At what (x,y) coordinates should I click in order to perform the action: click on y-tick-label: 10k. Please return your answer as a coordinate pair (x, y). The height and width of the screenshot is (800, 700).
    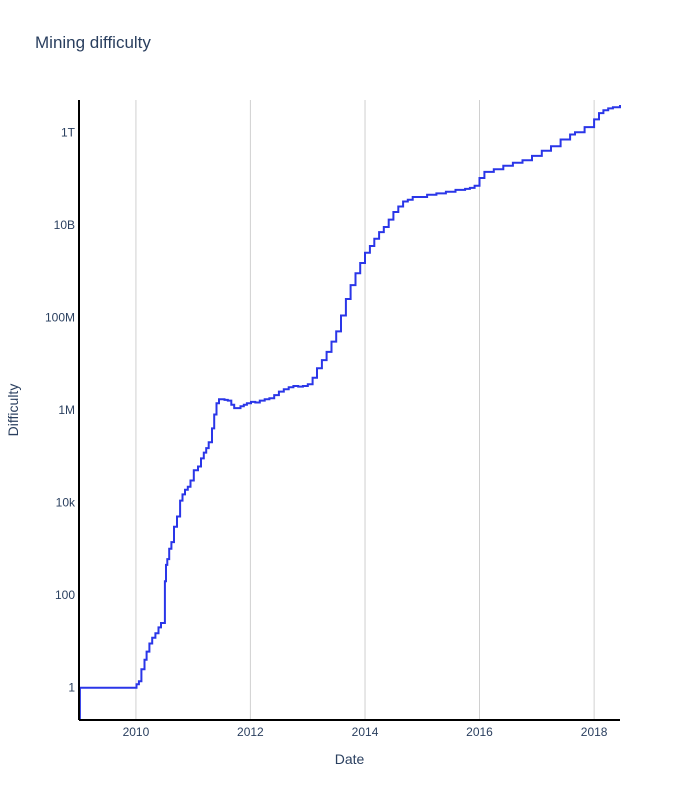
    Looking at the image, I should click on (66, 503).